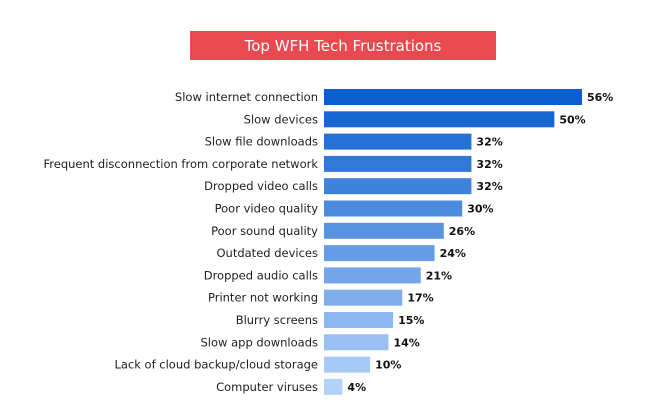  What do you see at coordinates (411, 320) in the screenshot?
I see `value-label: 15%` at bounding box center [411, 320].